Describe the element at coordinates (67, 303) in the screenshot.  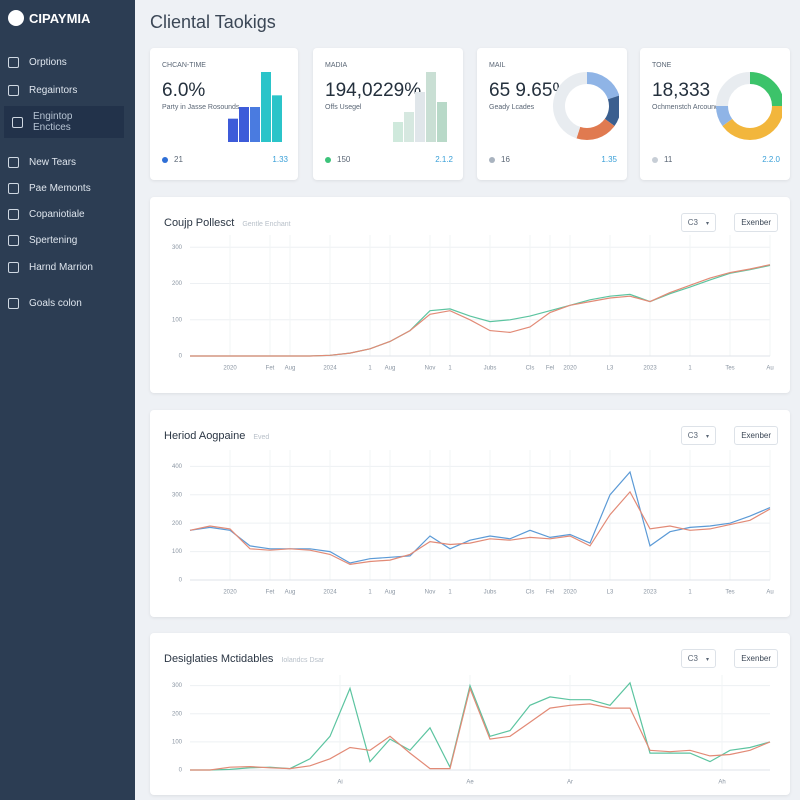
I see `nav-item: Goals colon` at that location.